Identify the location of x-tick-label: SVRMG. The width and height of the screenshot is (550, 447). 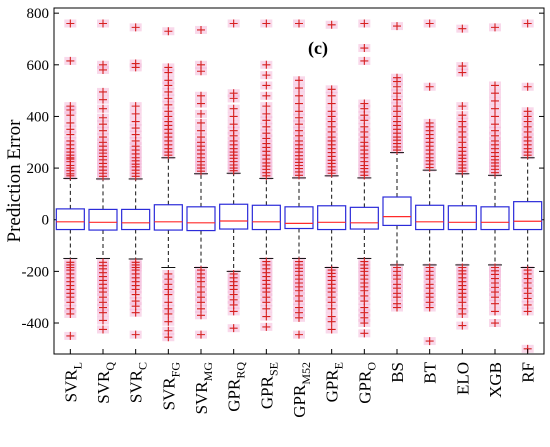
(203, 388).